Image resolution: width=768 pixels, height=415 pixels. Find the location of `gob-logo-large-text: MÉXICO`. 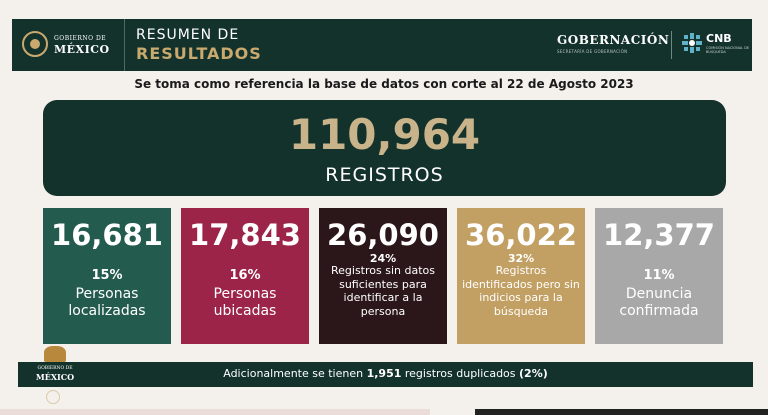

gob-logo-large-text: MÉXICO is located at coordinates (82, 49).